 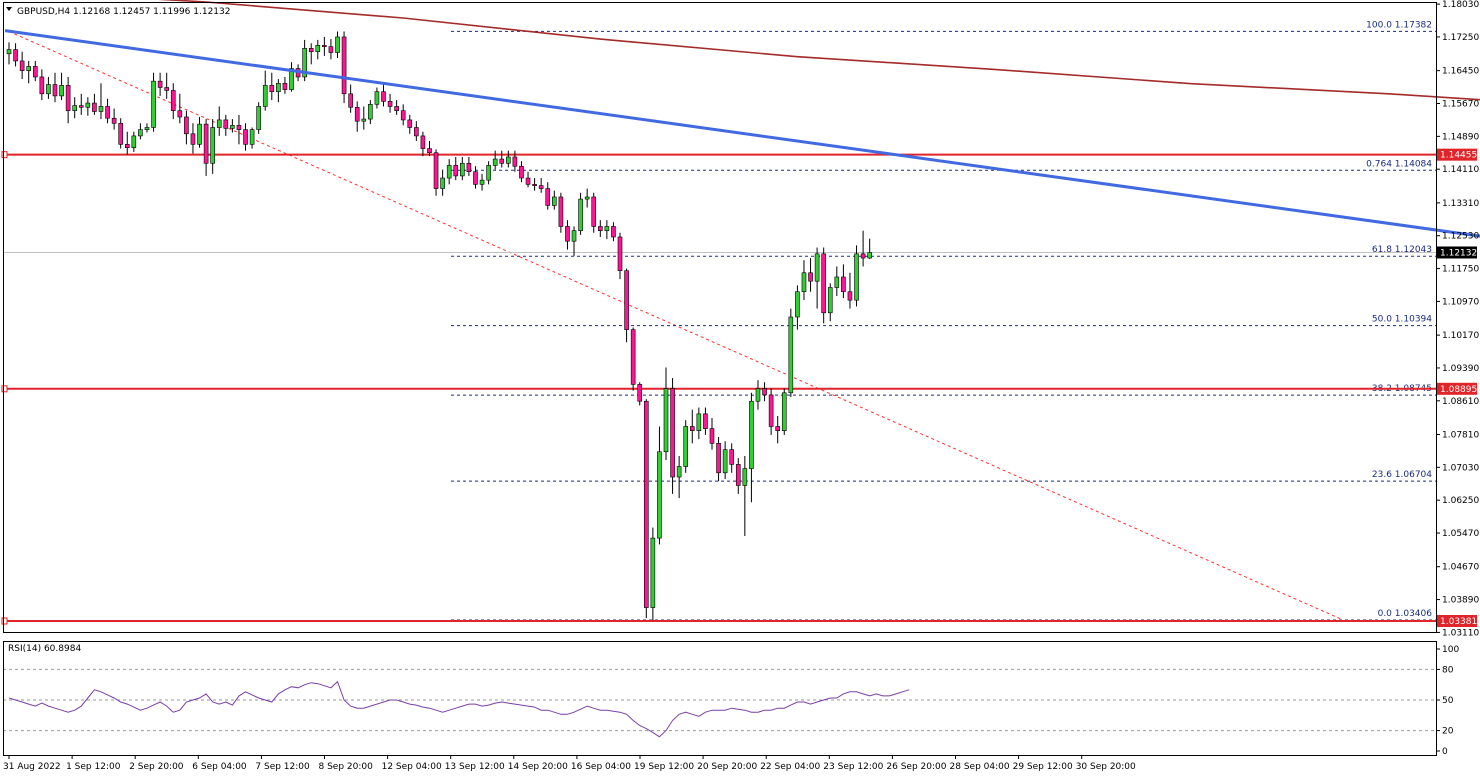 I want to click on fib-level-label: 61.8 1.12043, so click(x=1402, y=250).